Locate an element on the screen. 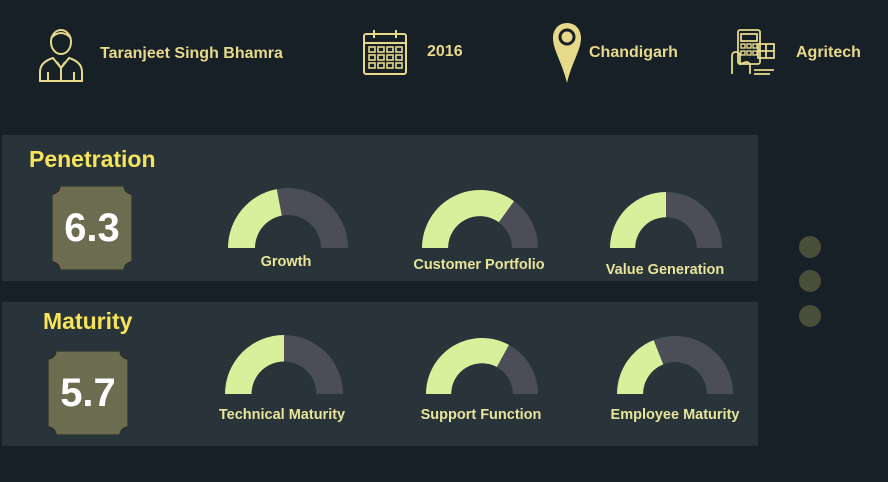 The width and height of the screenshot is (888, 482). gauge-employee-maturity is located at coordinates (675, 365).